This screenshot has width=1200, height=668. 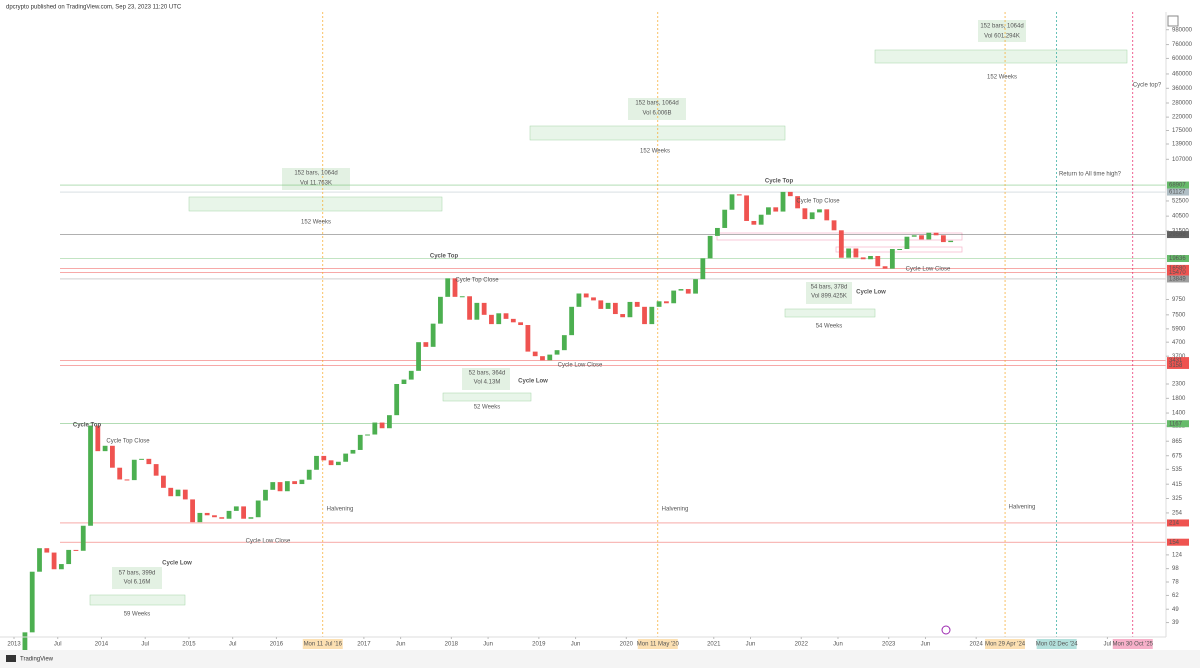 What do you see at coordinates (627, 645) in the screenshot?
I see `x-tick-label: 2020` at bounding box center [627, 645].